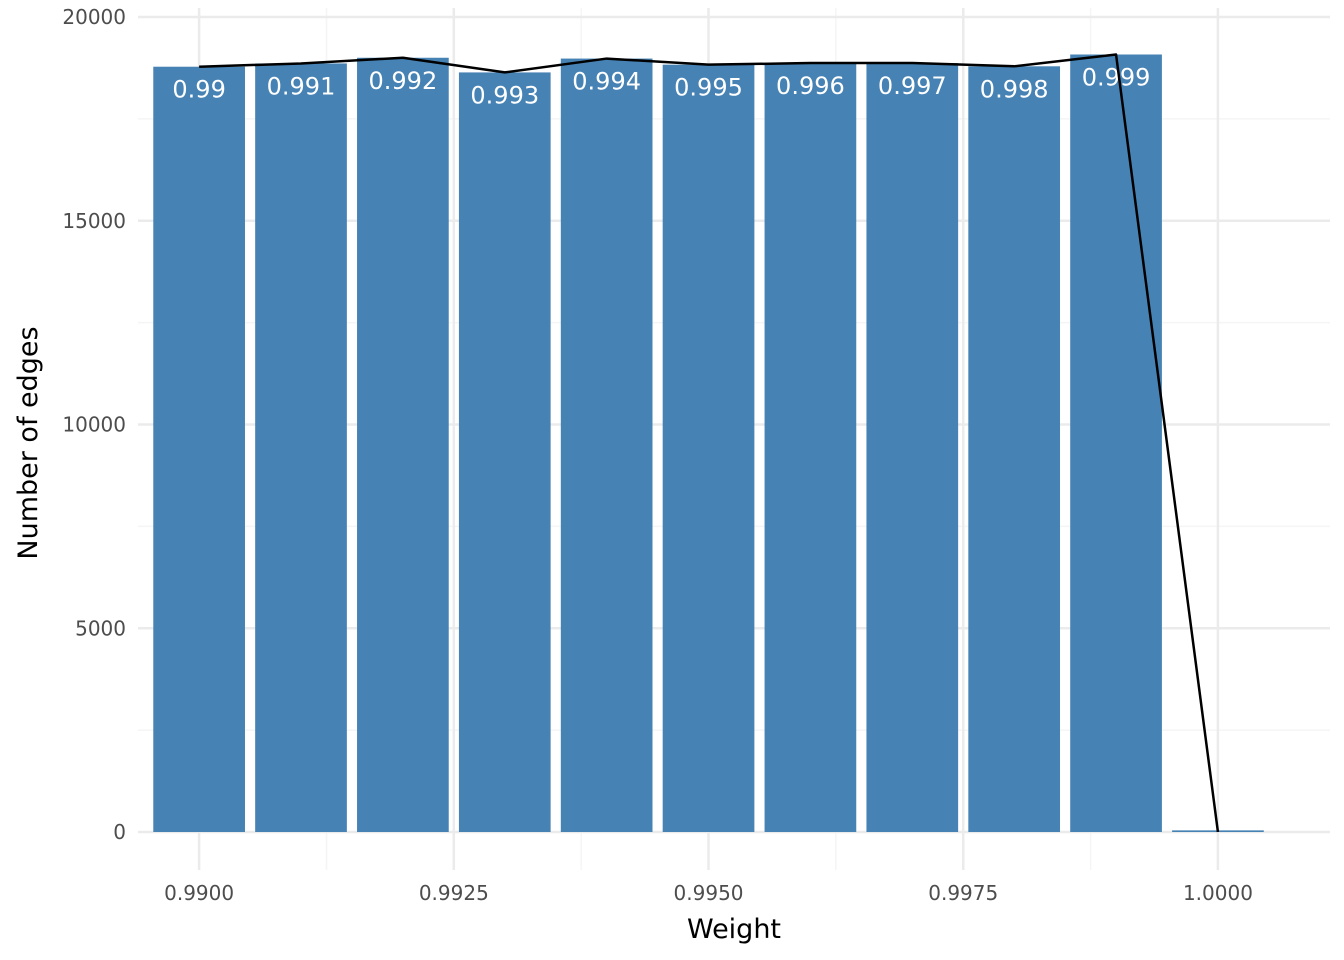  I want to click on bar-label: 0.99, so click(198, 90).